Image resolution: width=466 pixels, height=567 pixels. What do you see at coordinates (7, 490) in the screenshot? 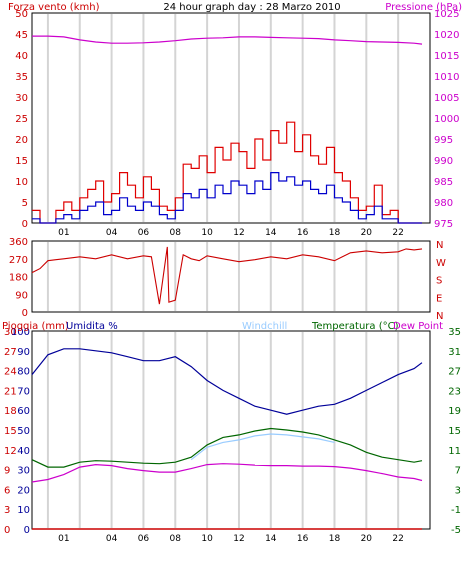
I see `y-tick-label-rain: 6` at bounding box center [7, 490].